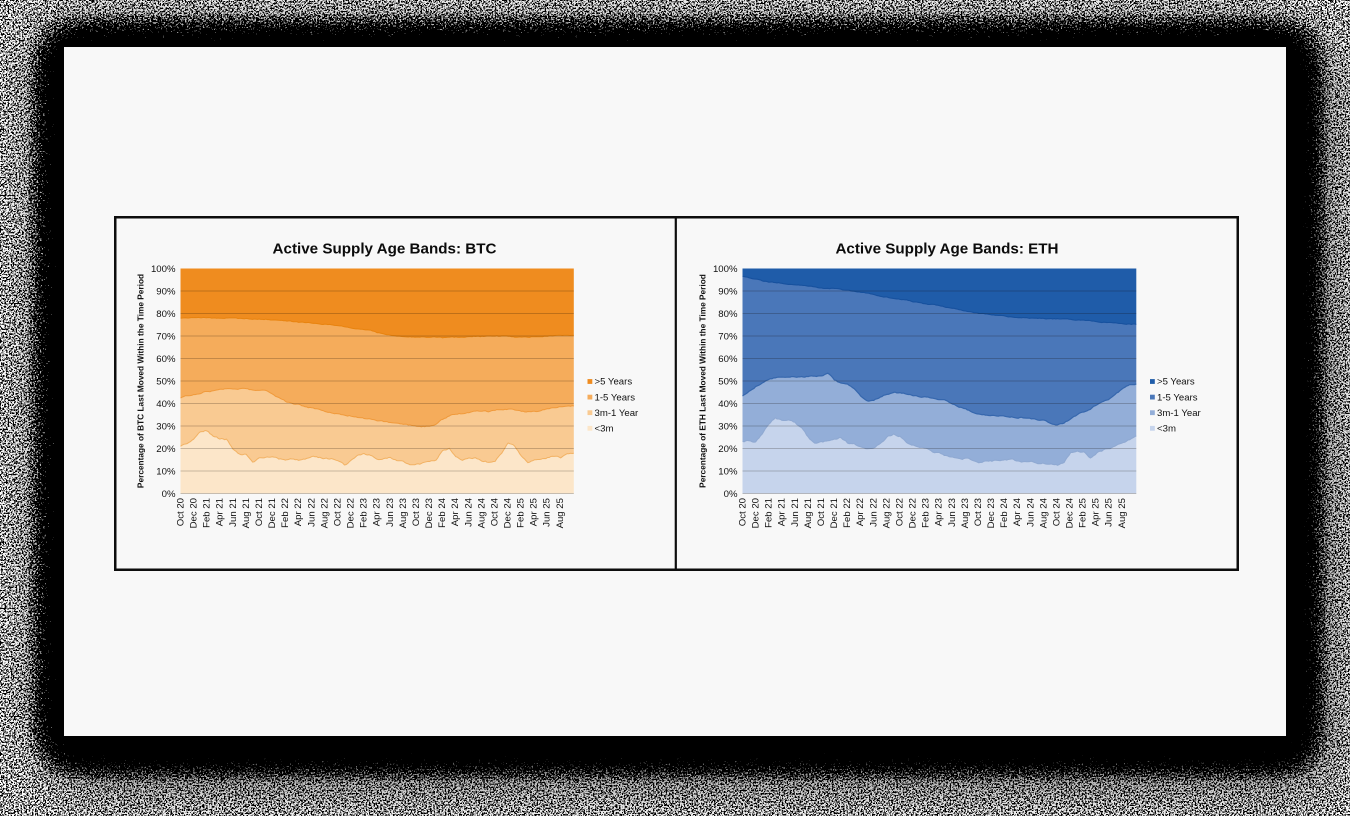  What do you see at coordinates (384, 248) in the screenshot?
I see `svg-text: Active Supply Age Bands: BTC` at bounding box center [384, 248].